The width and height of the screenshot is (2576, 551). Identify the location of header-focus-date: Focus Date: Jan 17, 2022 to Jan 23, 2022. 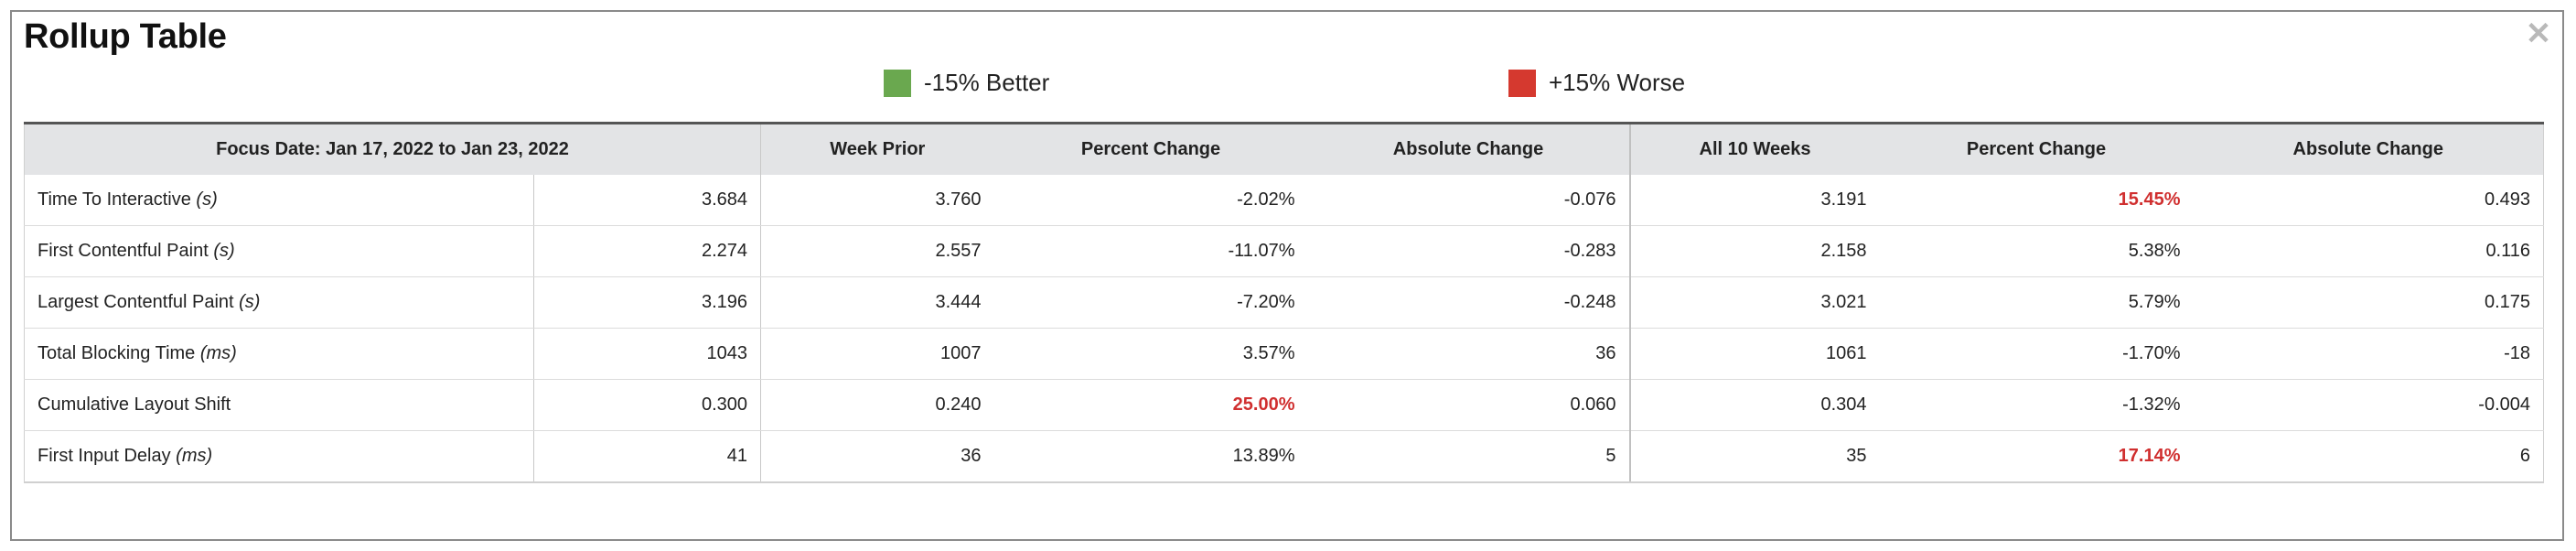
(392, 148).